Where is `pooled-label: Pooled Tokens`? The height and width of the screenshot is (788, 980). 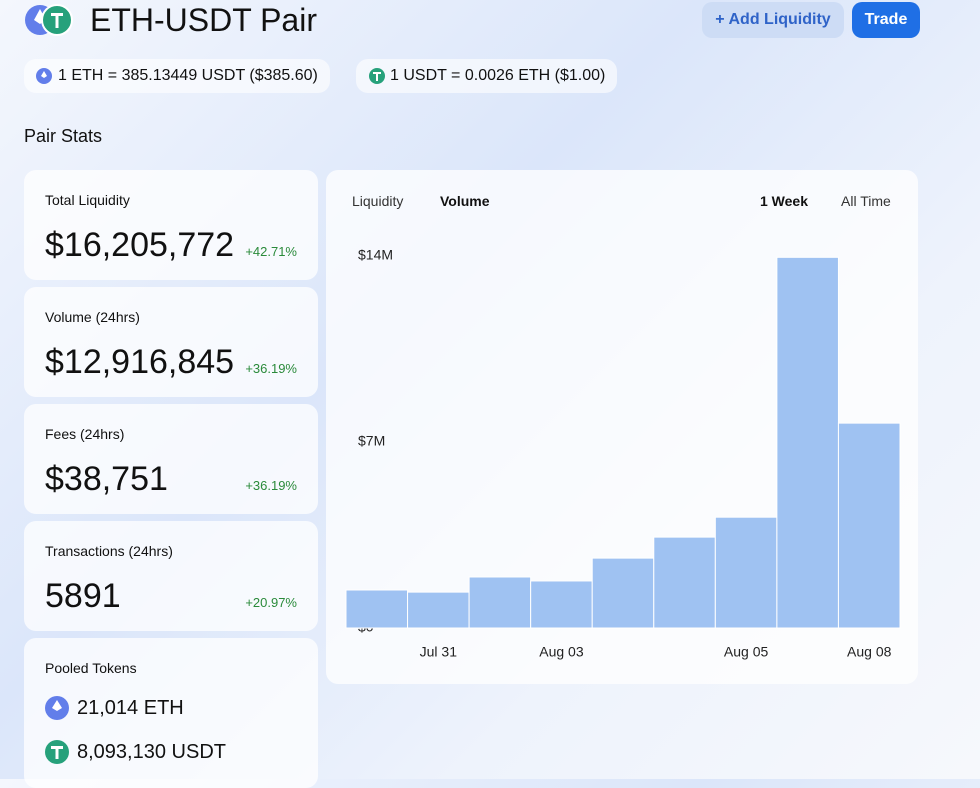
pooled-label: Pooled Tokens is located at coordinates (91, 668).